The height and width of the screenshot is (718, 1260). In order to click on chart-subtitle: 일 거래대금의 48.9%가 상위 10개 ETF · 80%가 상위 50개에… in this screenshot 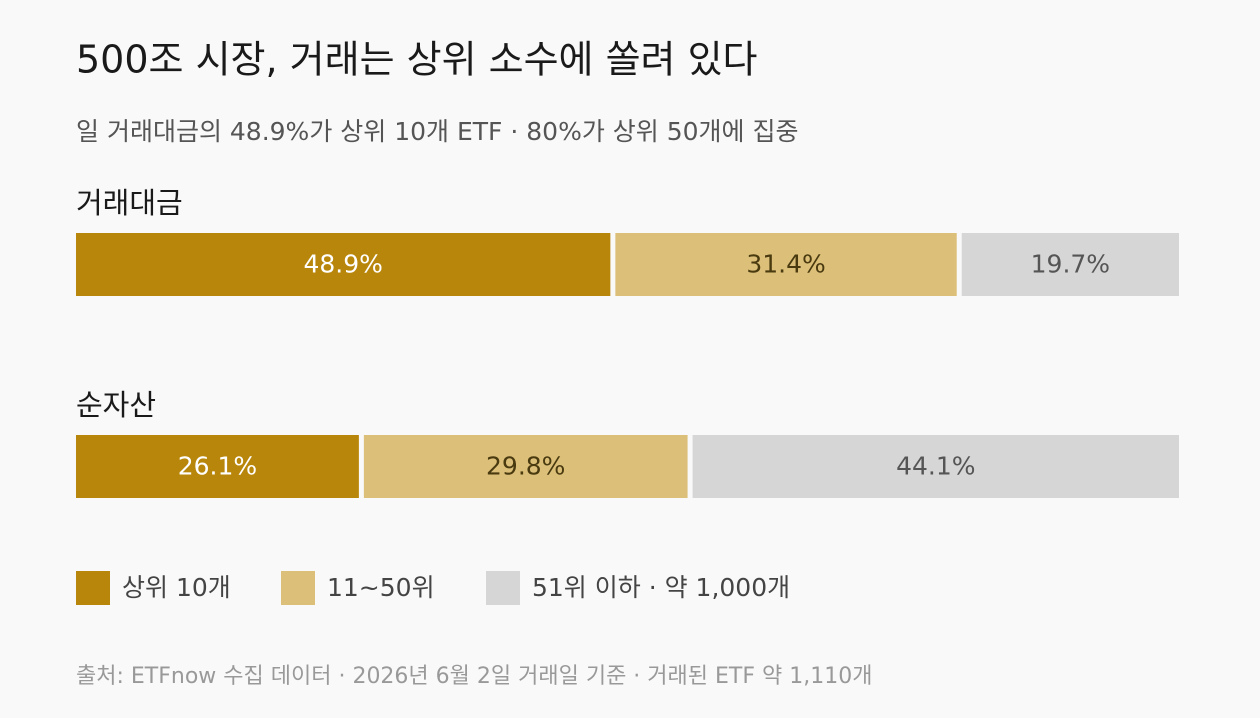, I will do `click(437, 131)`.